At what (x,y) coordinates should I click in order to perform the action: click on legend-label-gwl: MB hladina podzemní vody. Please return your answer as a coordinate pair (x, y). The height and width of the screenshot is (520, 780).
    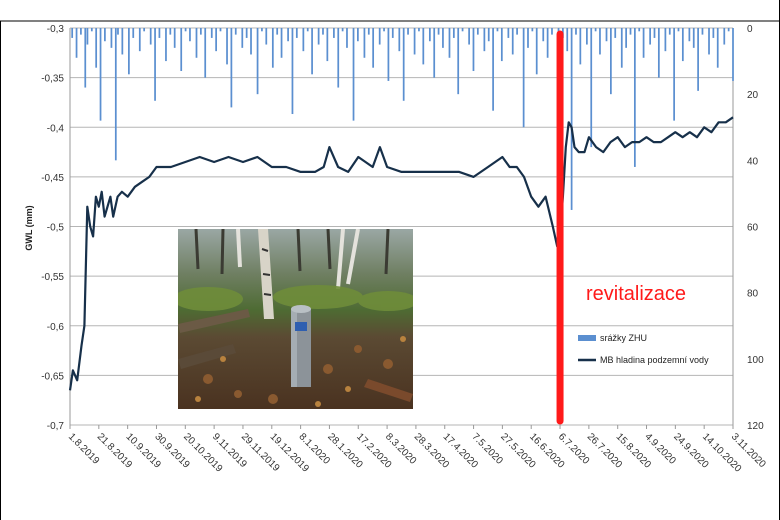
    Looking at the image, I should click on (654, 360).